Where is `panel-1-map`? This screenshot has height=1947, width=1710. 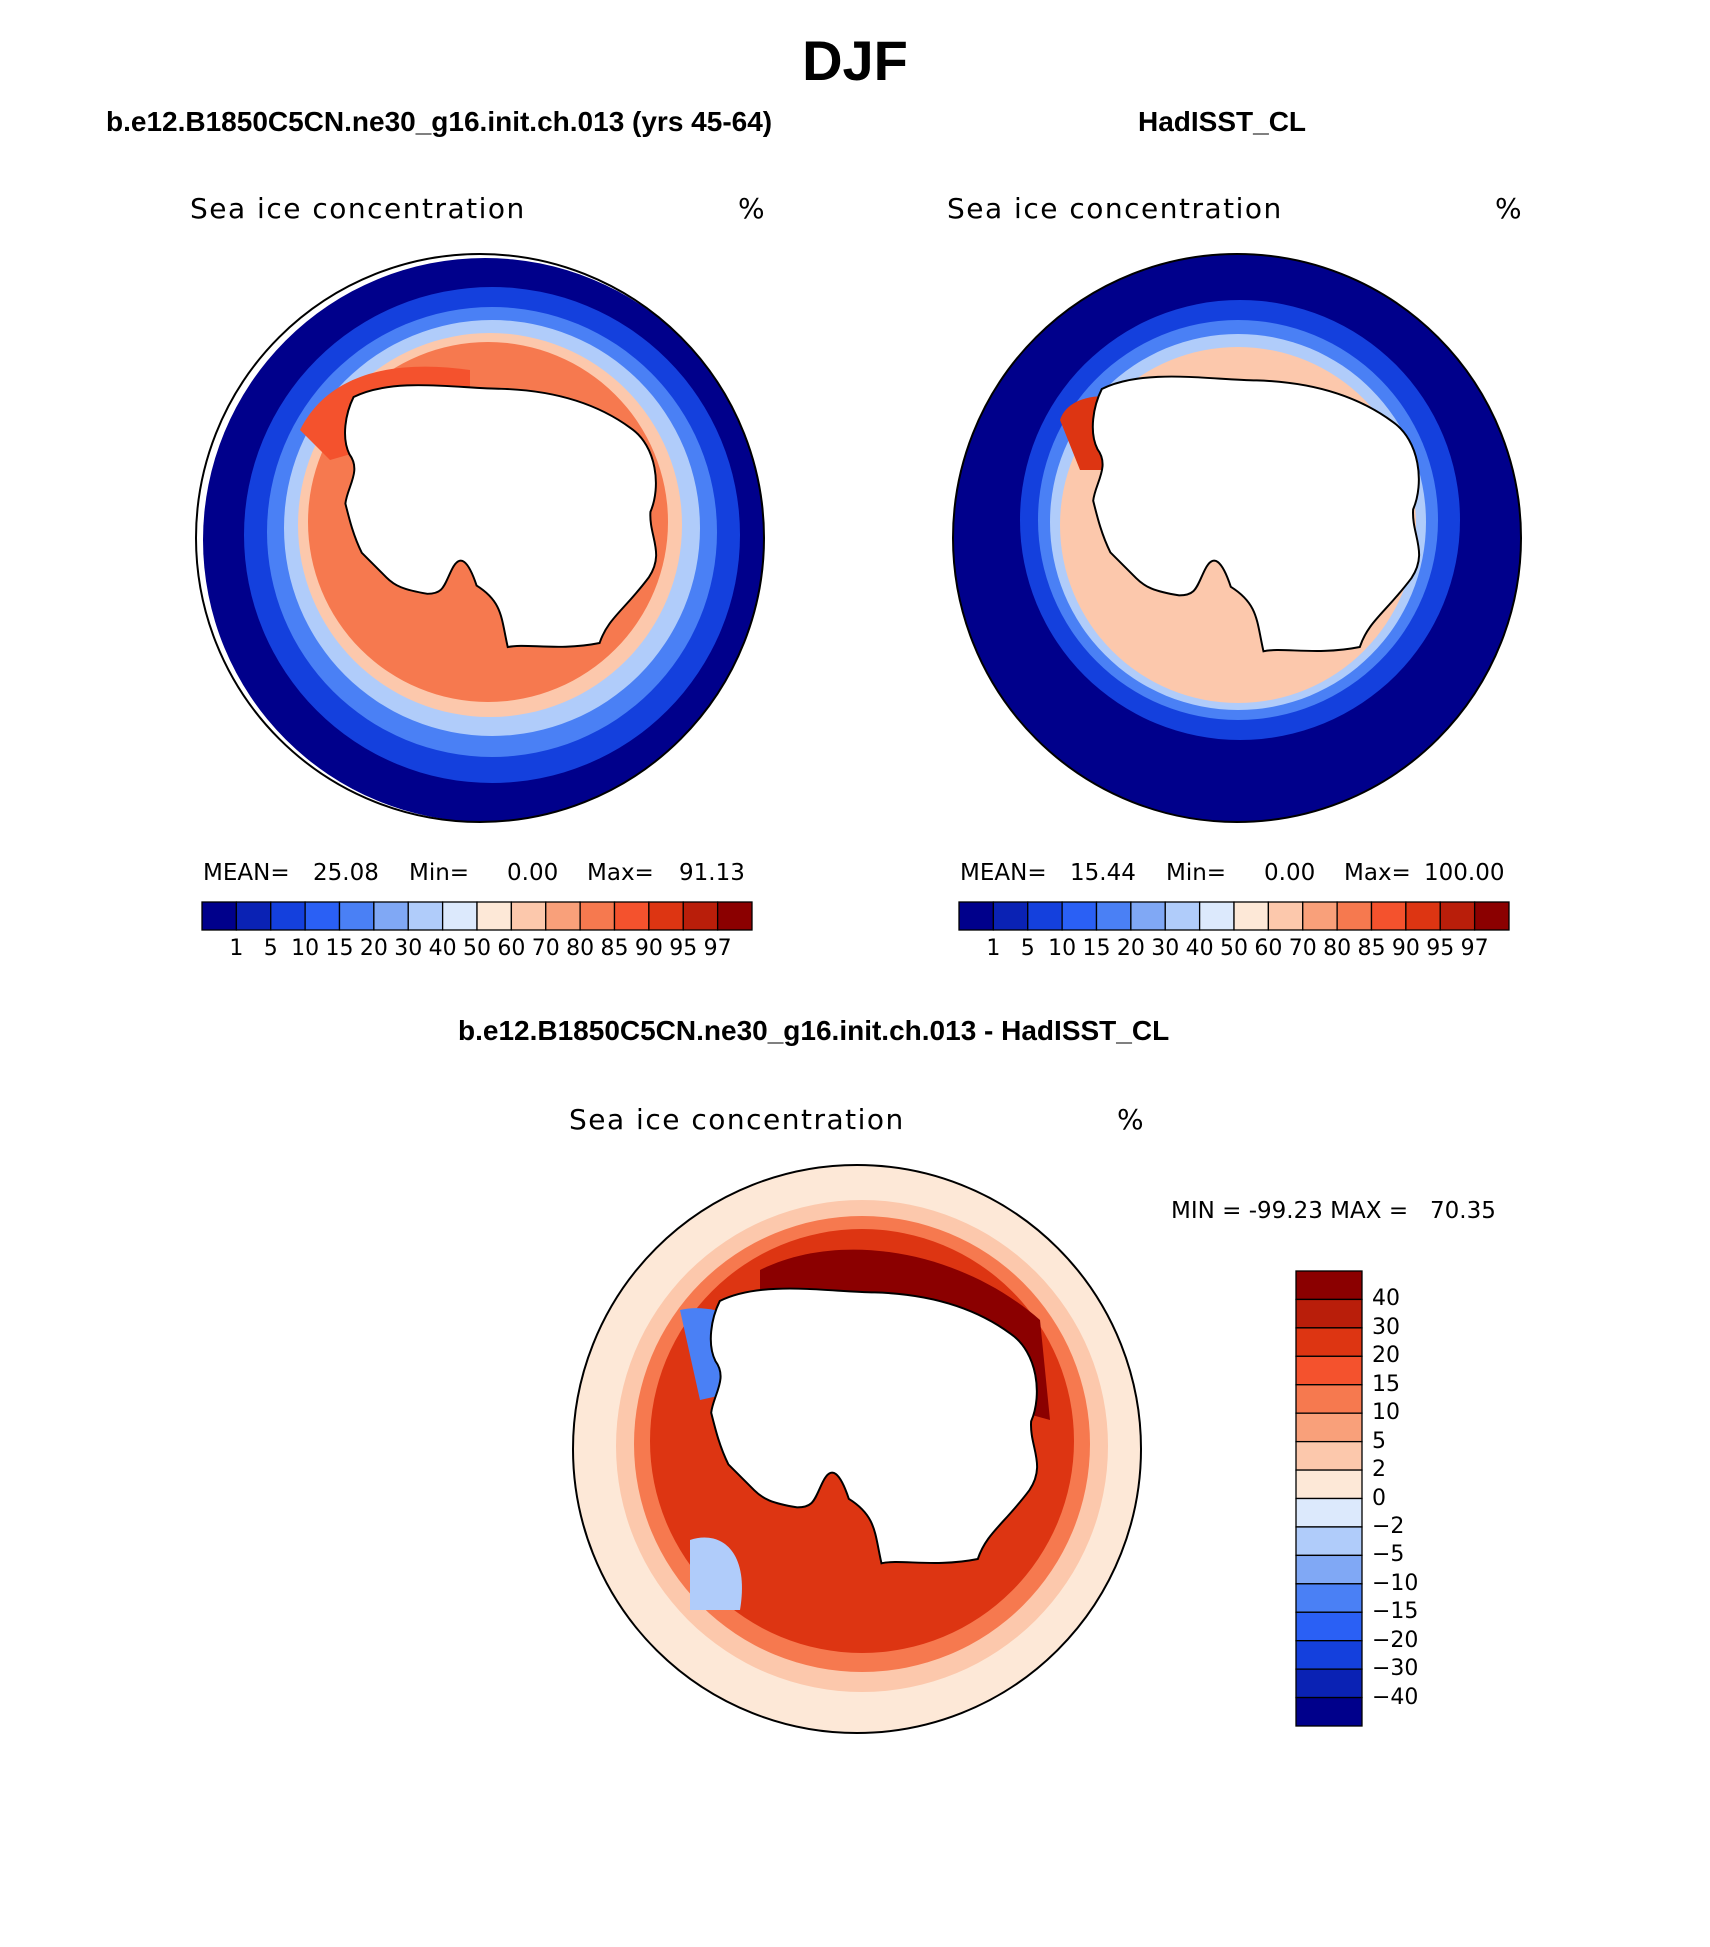
panel-1-map is located at coordinates (480, 538).